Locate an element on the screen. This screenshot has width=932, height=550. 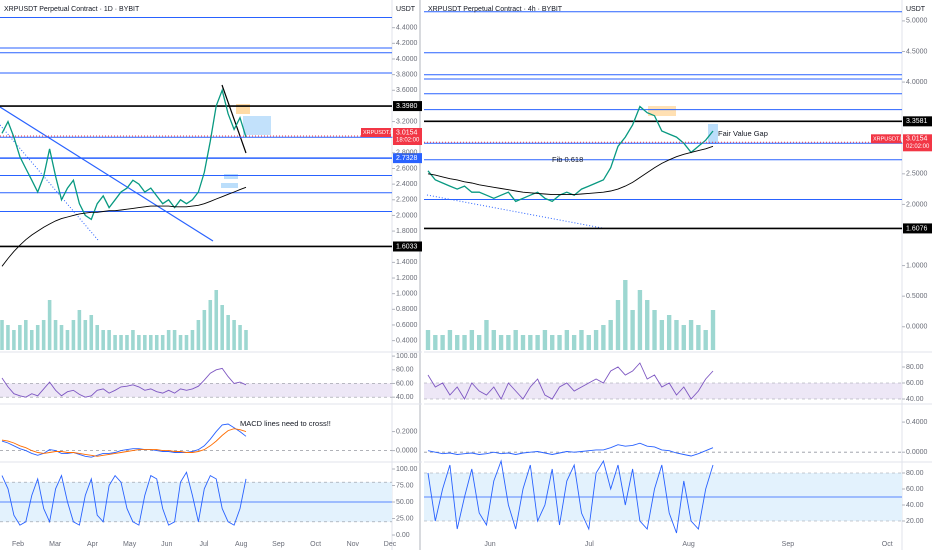
y-tick-label: 4.0000 is located at coordinates (407, 59).